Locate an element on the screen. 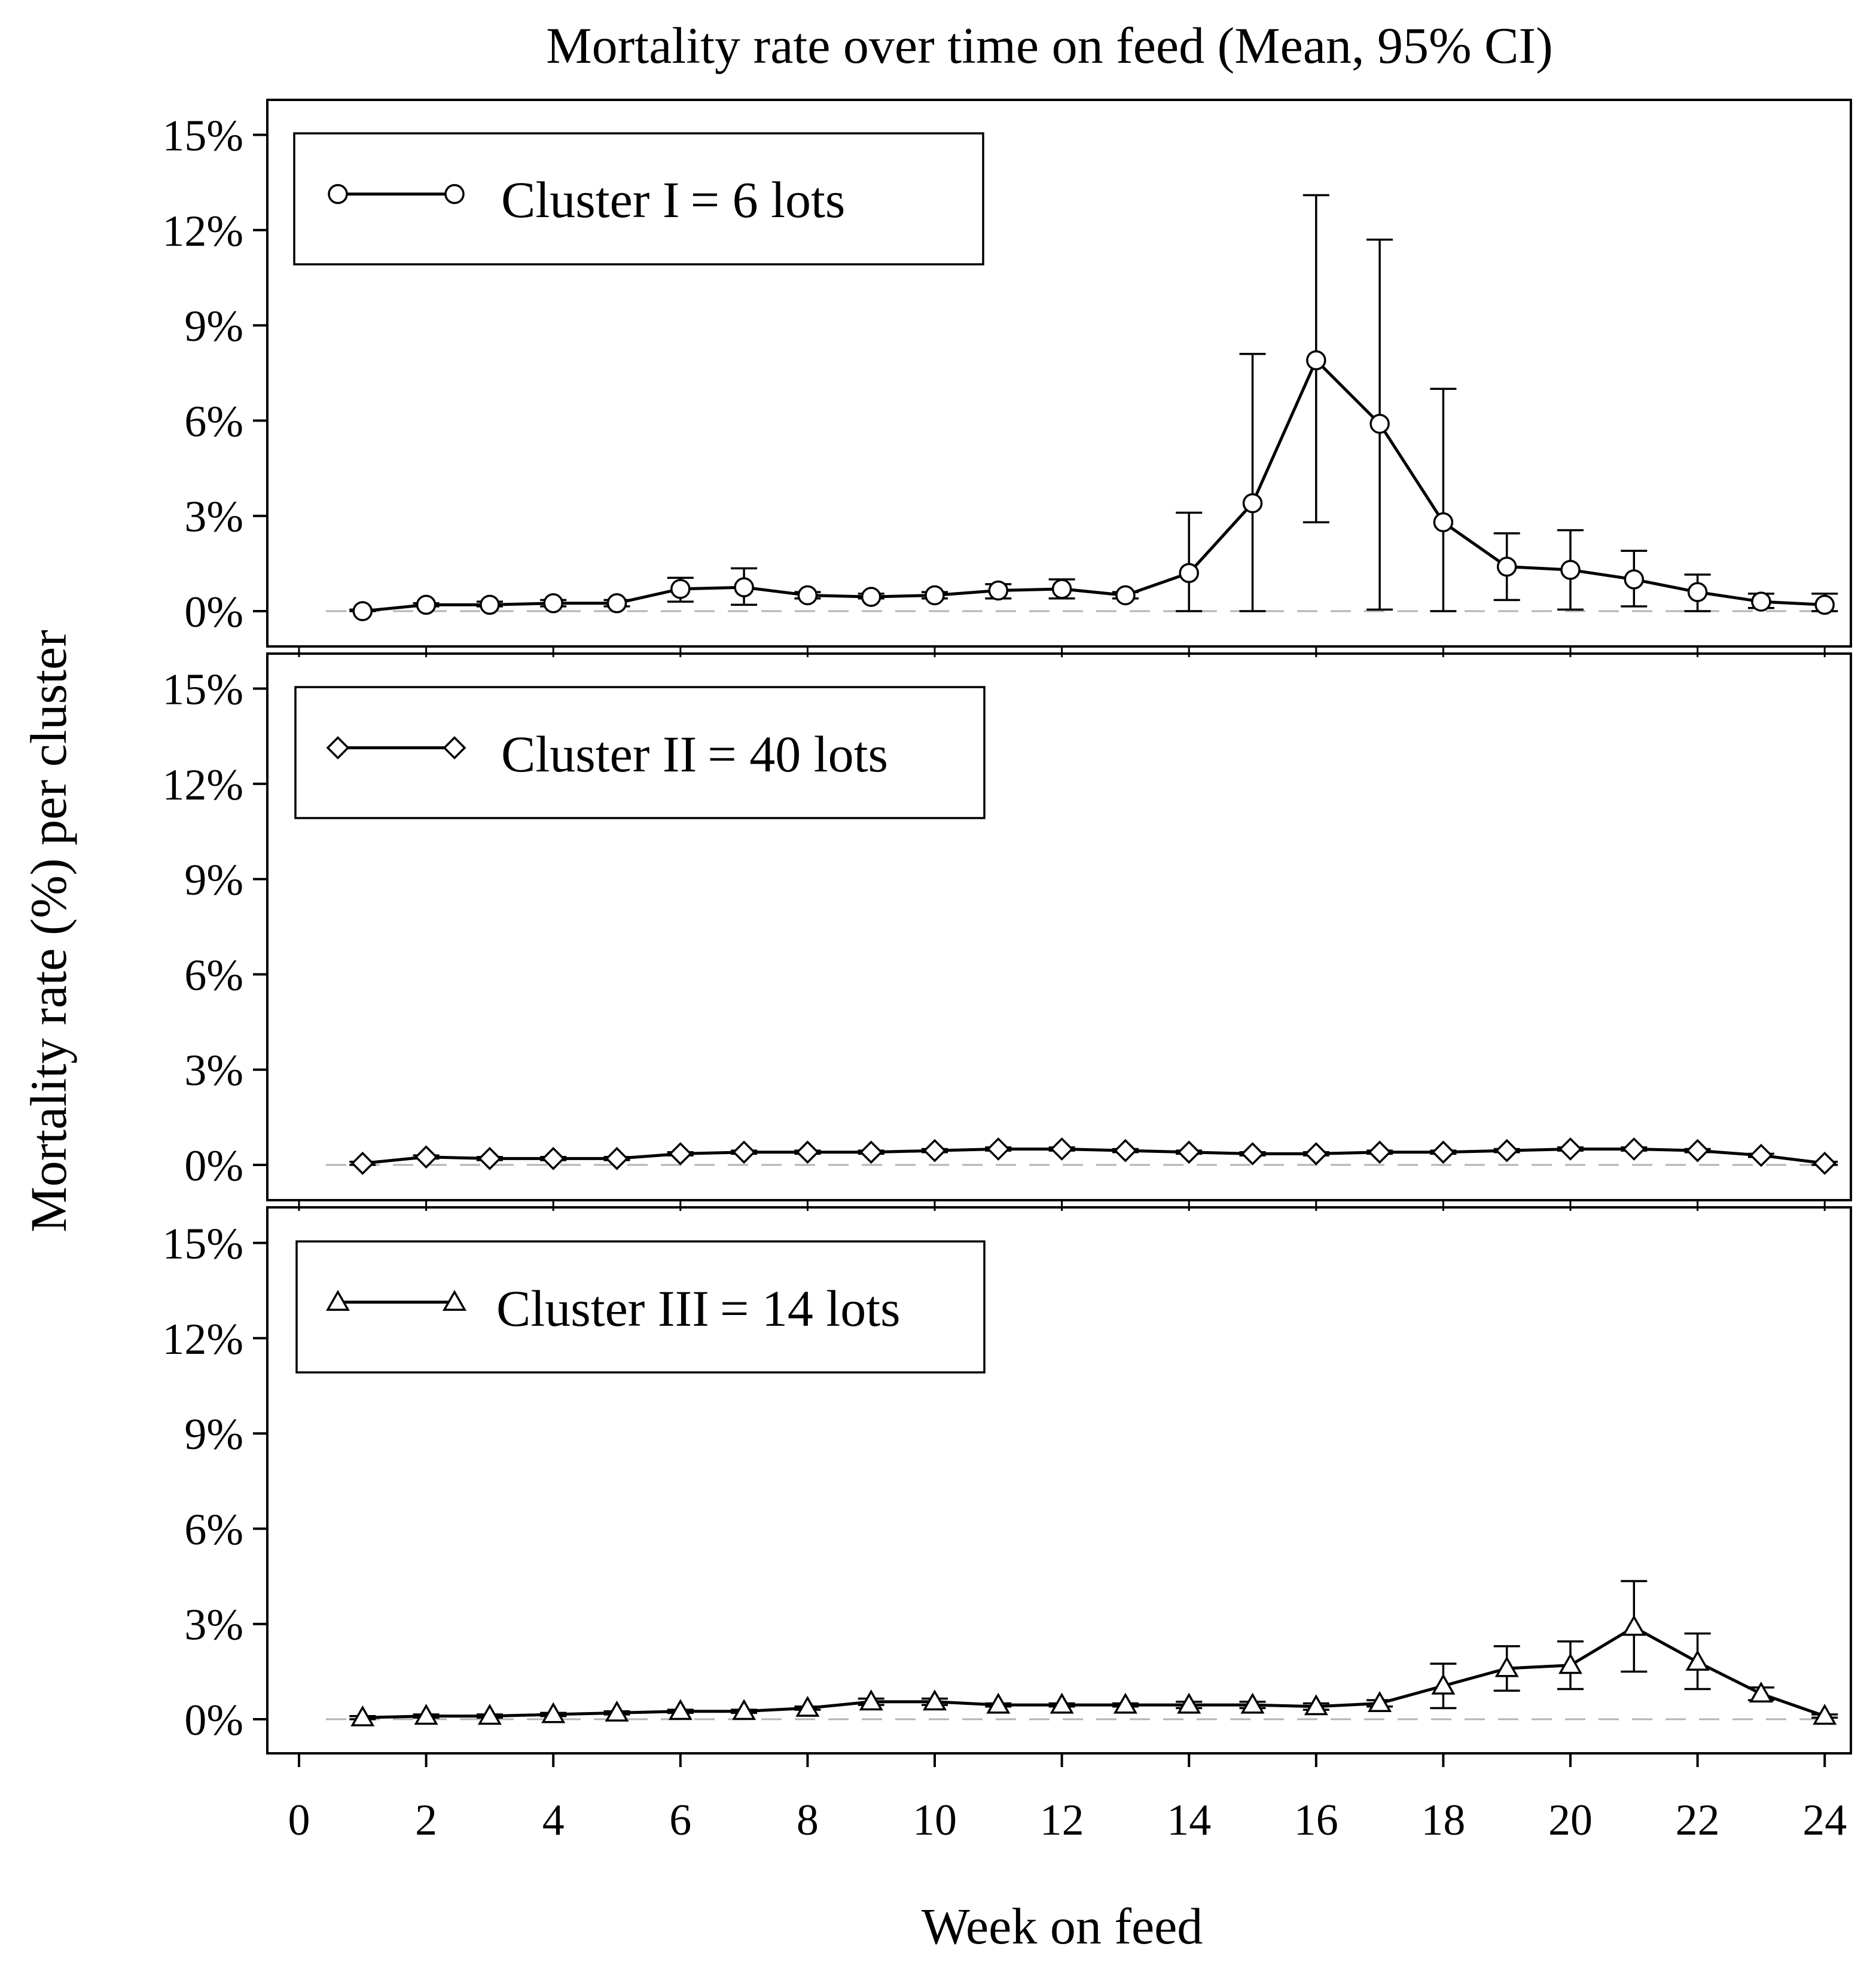 Image resolution: width=1876 pixels, height=1968 pixels. x-tick-label: 10 is located at coordinates (935, 1821).